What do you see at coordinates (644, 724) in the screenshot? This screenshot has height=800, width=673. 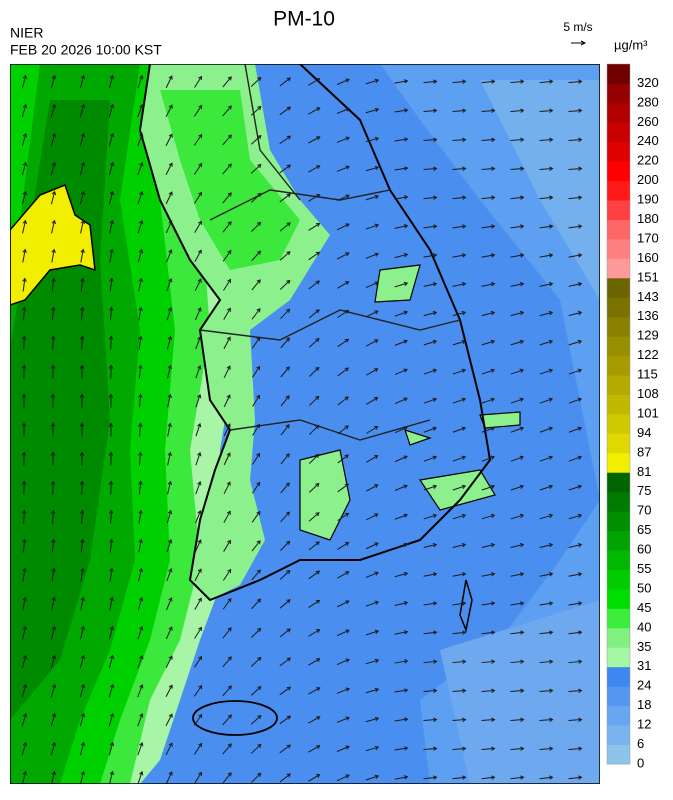 I see `colorbar-label: 12` at bounding box center [644, 724].